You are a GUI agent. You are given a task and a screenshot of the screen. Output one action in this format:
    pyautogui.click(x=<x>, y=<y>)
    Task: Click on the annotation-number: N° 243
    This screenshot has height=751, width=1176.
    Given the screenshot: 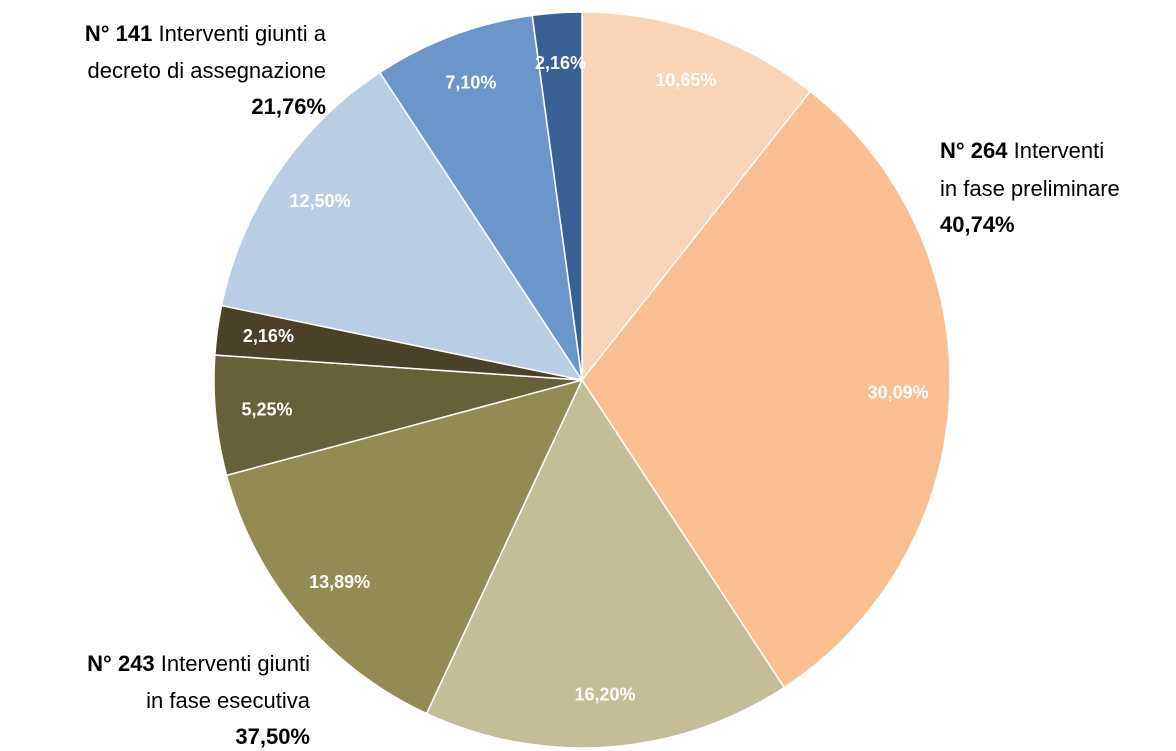 What is the action you would take?
    pyautogui.click(x=121, y=663)
    